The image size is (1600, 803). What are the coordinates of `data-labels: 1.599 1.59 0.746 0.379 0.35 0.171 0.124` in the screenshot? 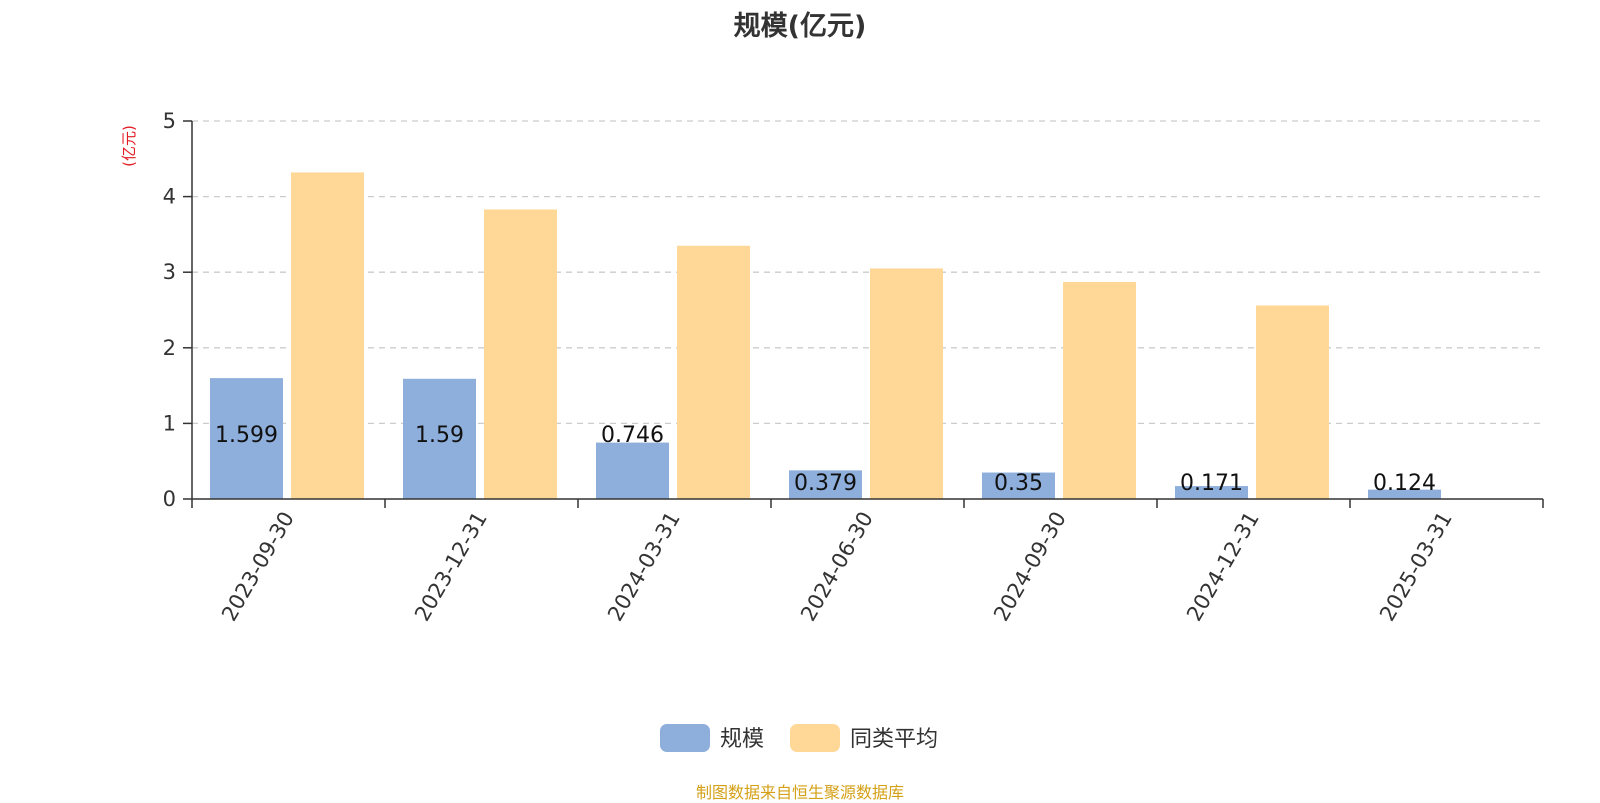 It's located at (825, 459).